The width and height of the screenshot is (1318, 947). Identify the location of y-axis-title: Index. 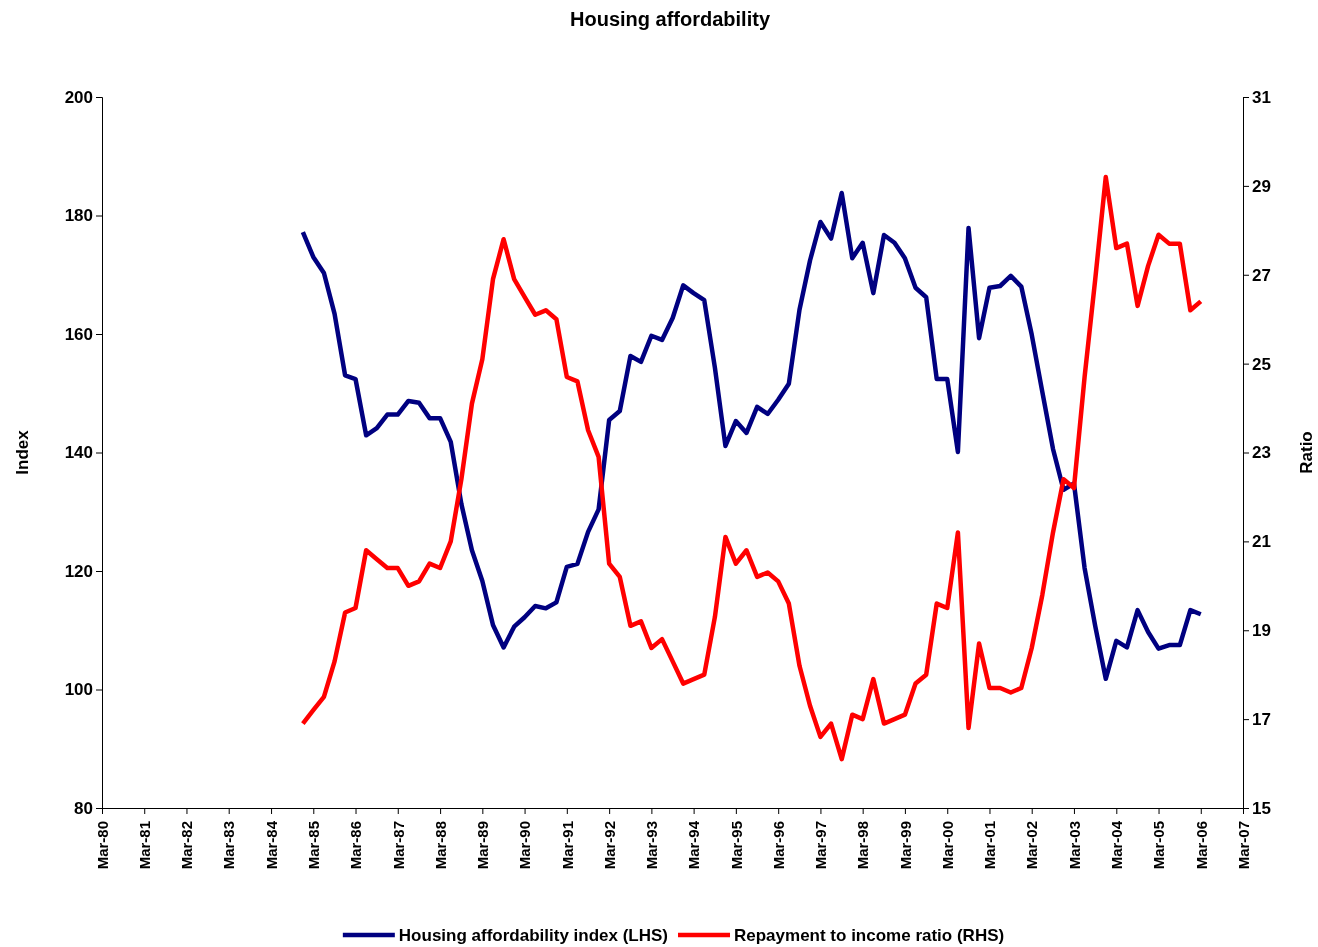
(22, 452).